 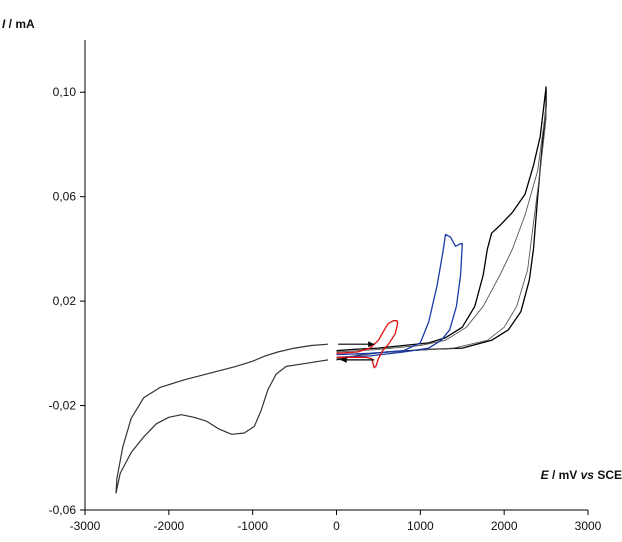 I want to click on x-axis-reference: SCE, so click(x=608, y=475).